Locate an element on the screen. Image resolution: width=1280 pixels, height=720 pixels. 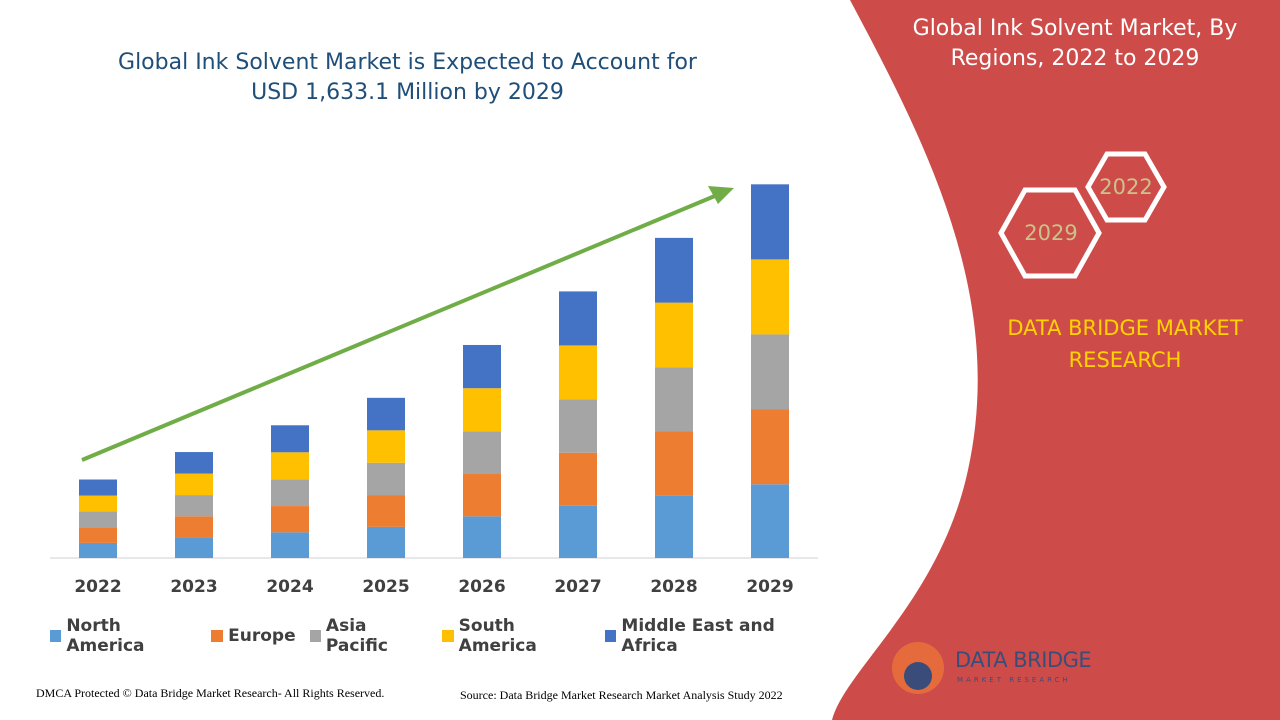
legend-item: Asia Pacific is located at coordinates (369, 636).